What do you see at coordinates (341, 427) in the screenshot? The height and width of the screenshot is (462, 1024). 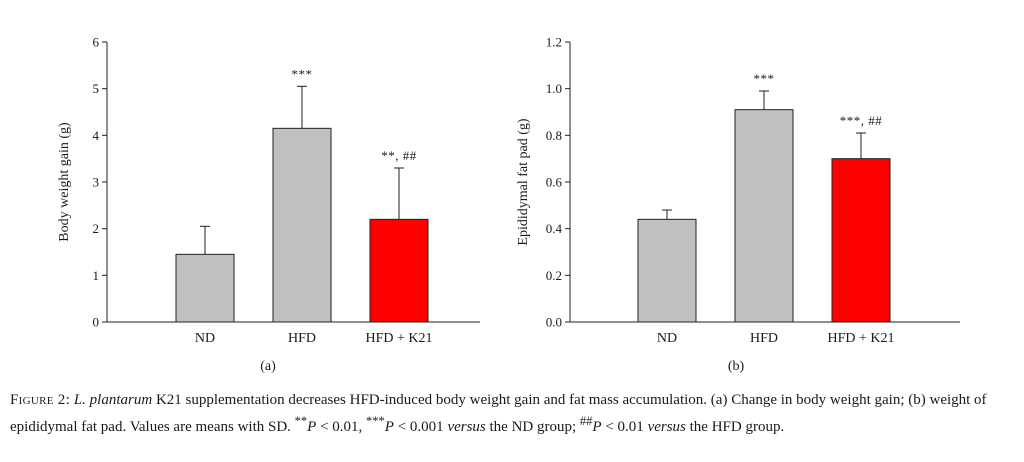 I see `caption-sig-1-rest: < 0.01,` at bounding box center [341, 427].